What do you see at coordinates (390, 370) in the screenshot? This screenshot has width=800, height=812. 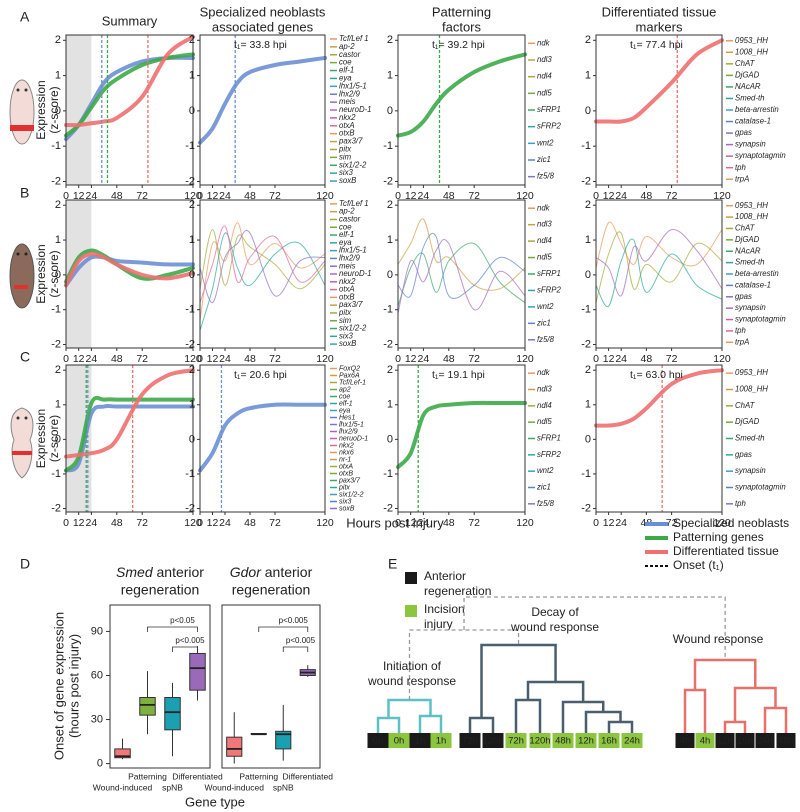 I see `y-tick-label: 2` at bounding box center [390, 370].